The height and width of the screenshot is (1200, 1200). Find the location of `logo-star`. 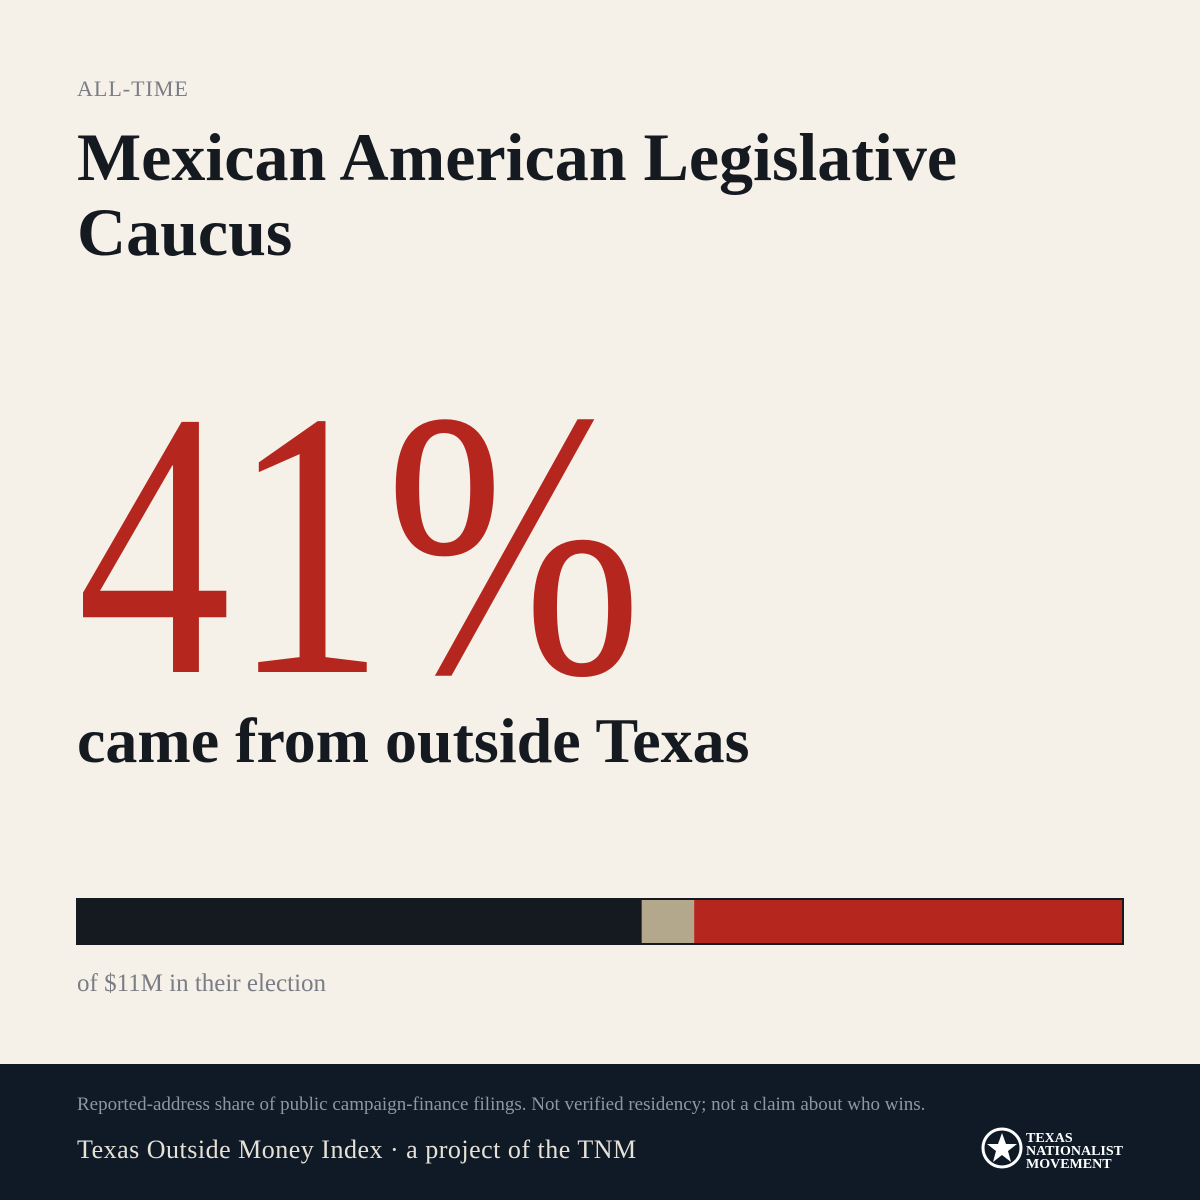

logo-star is located at coordinates (1002, 1147).